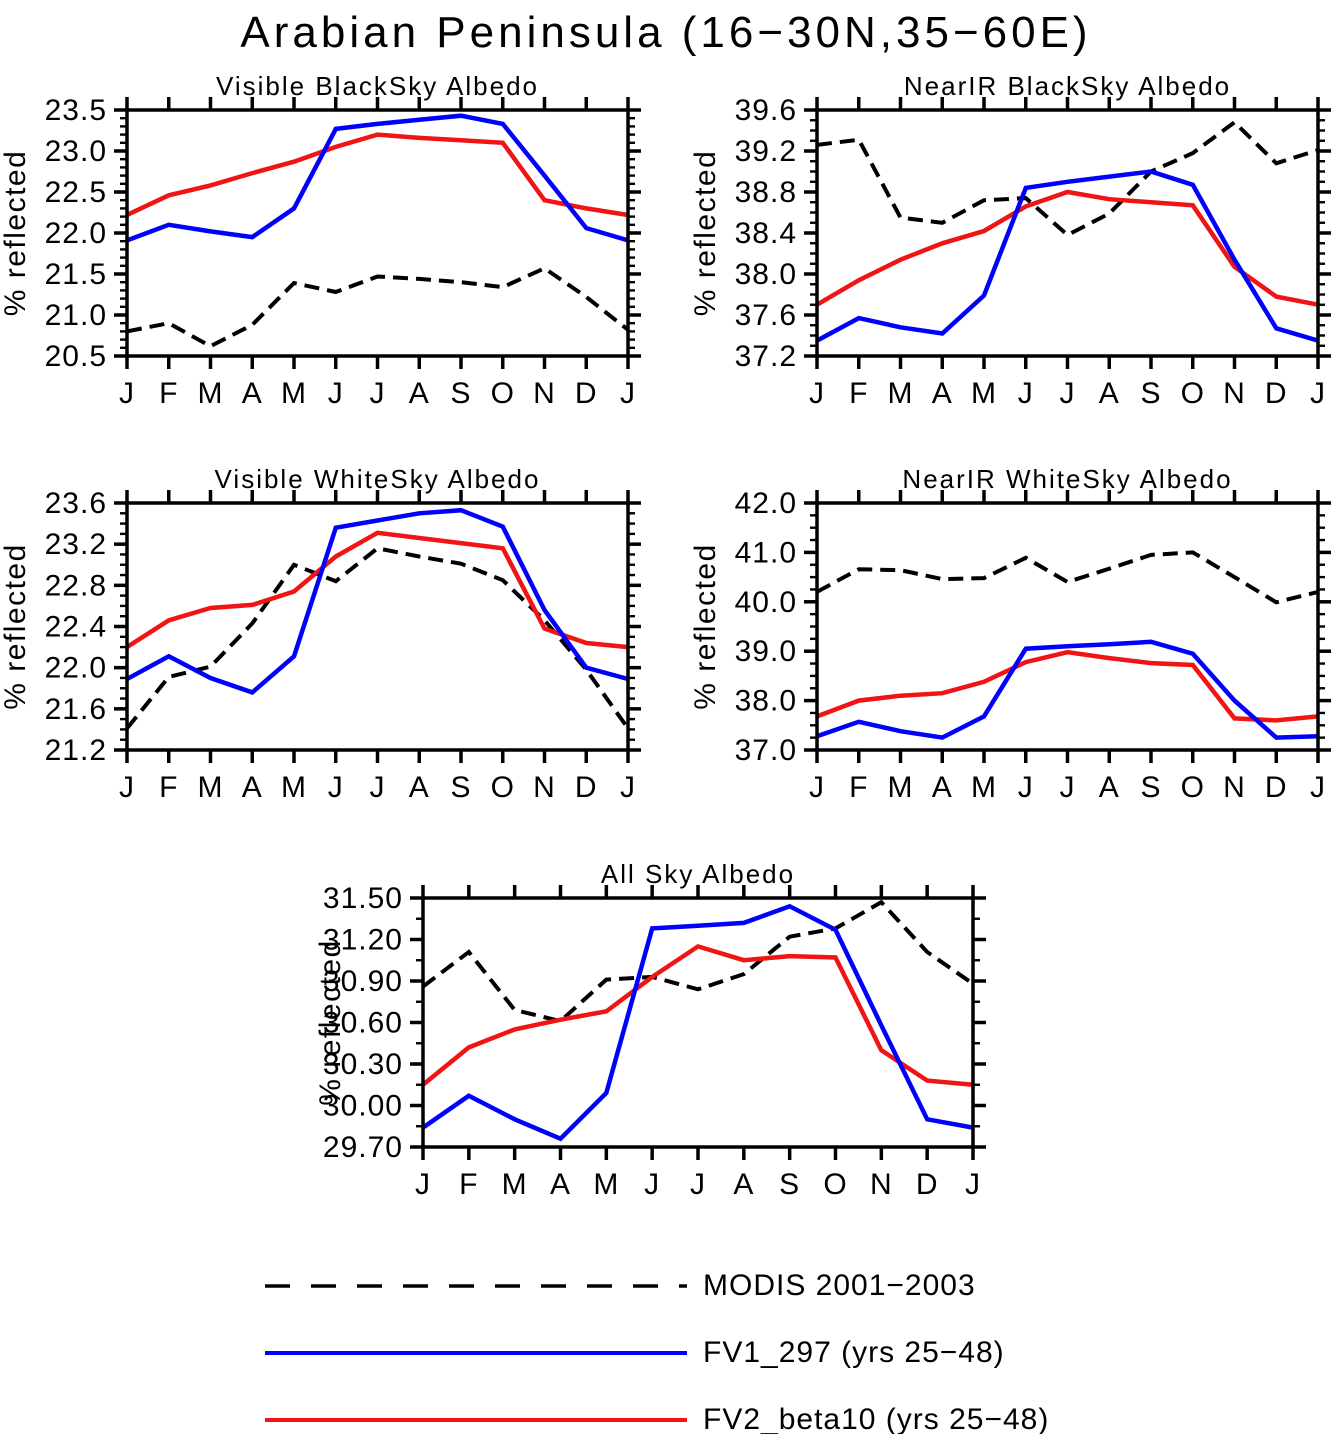 The width and height of the screenshot is (1332, 1434). Describe the element at coordinates (666, 32) in the screenshot. I see `figure-title: Arabian Peninsula (16−30N,35−60E)` at that location.